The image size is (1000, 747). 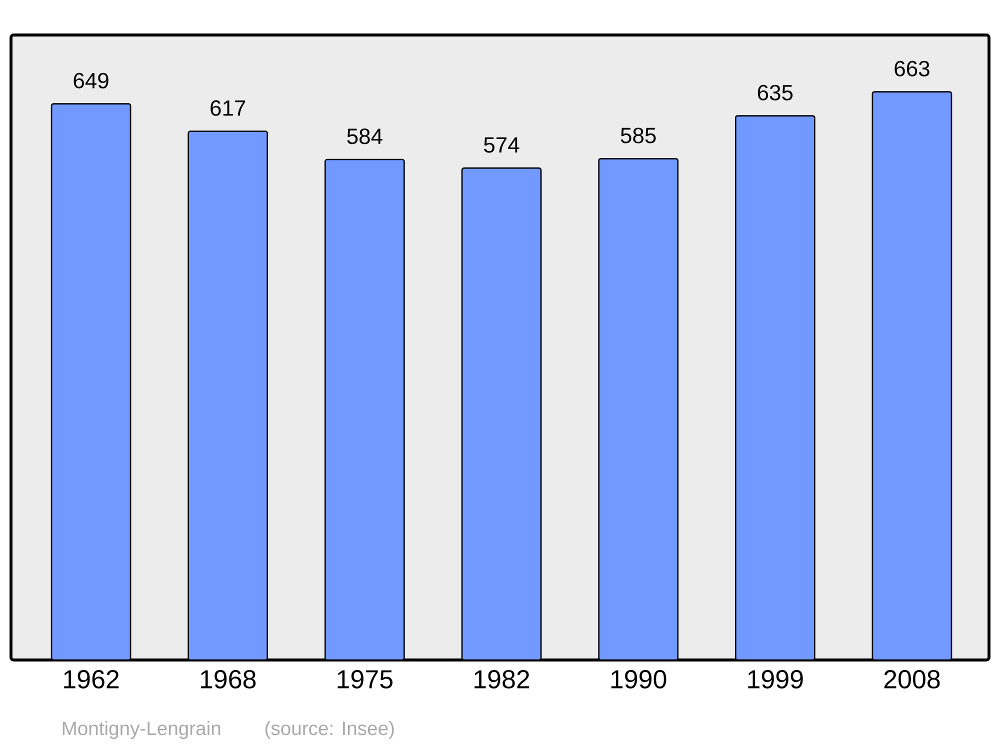 What do you see at coordinates (912, 68) in the screenshot?
I see `data-label: 663` at bounding box center [912, 68].